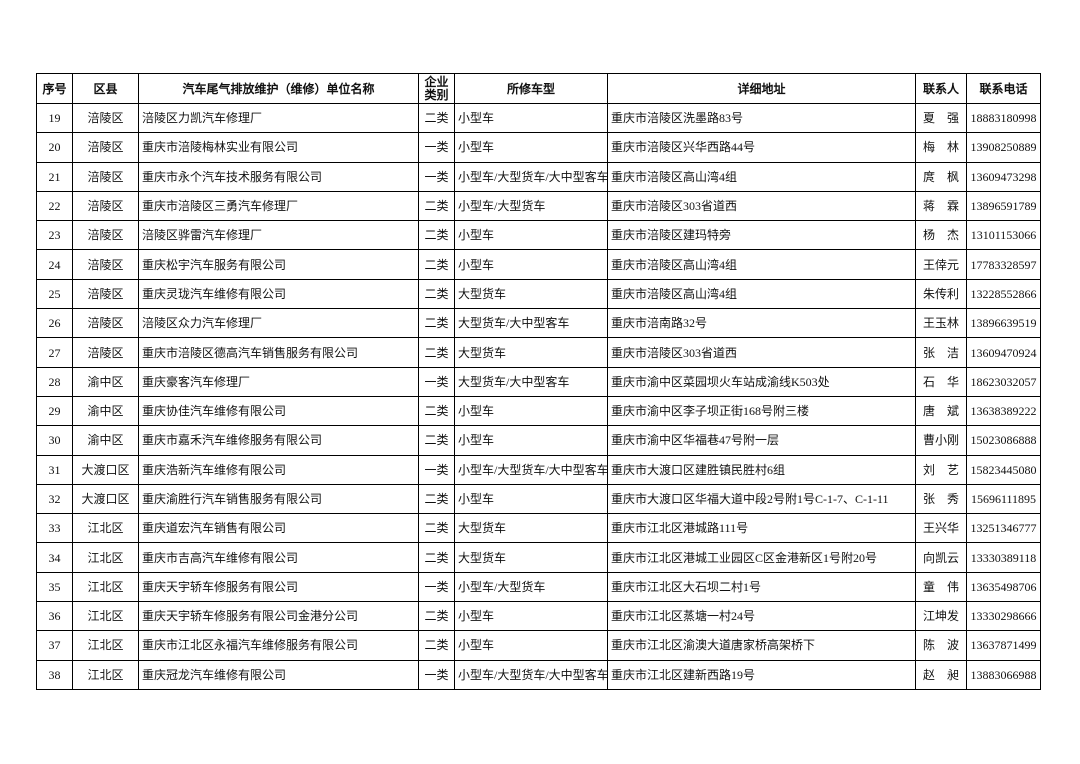 The image size is (1080, 764). What do you see at coordinates (436, 88) in the screenshot?
I see `header-cell: 企业类别` at bounding box center [436, 88].